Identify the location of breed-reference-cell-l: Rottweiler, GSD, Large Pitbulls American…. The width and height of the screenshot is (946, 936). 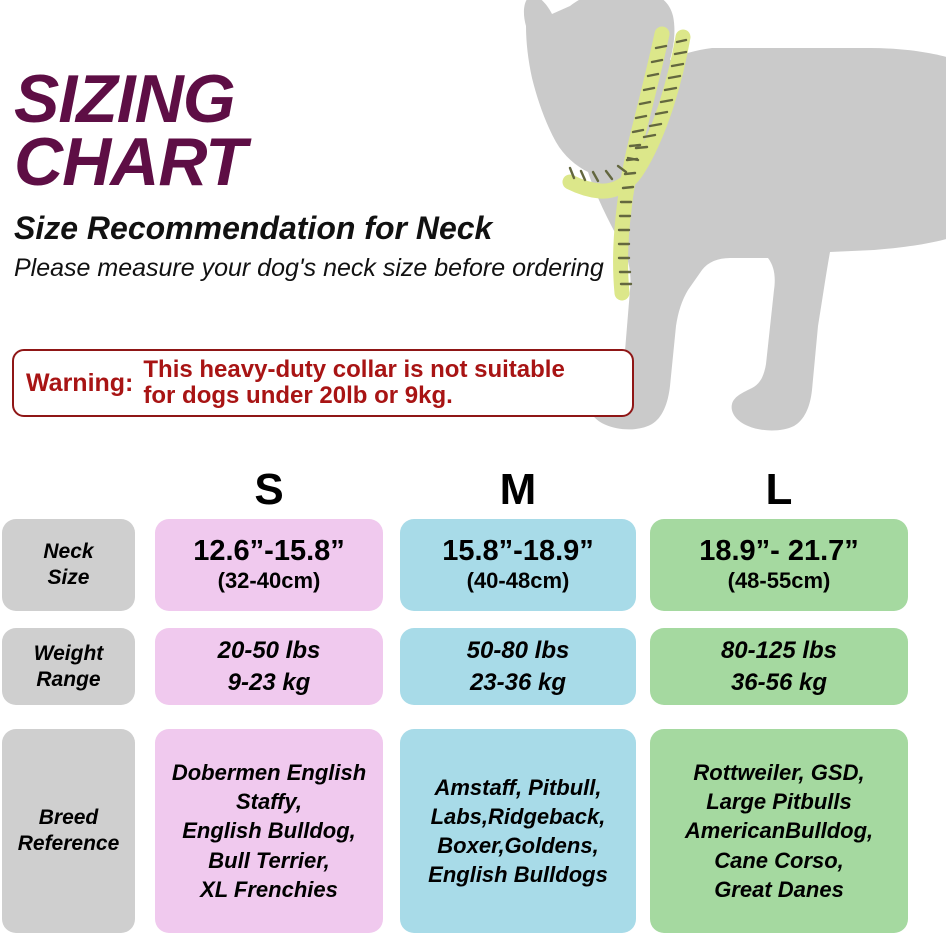
(779, 831).